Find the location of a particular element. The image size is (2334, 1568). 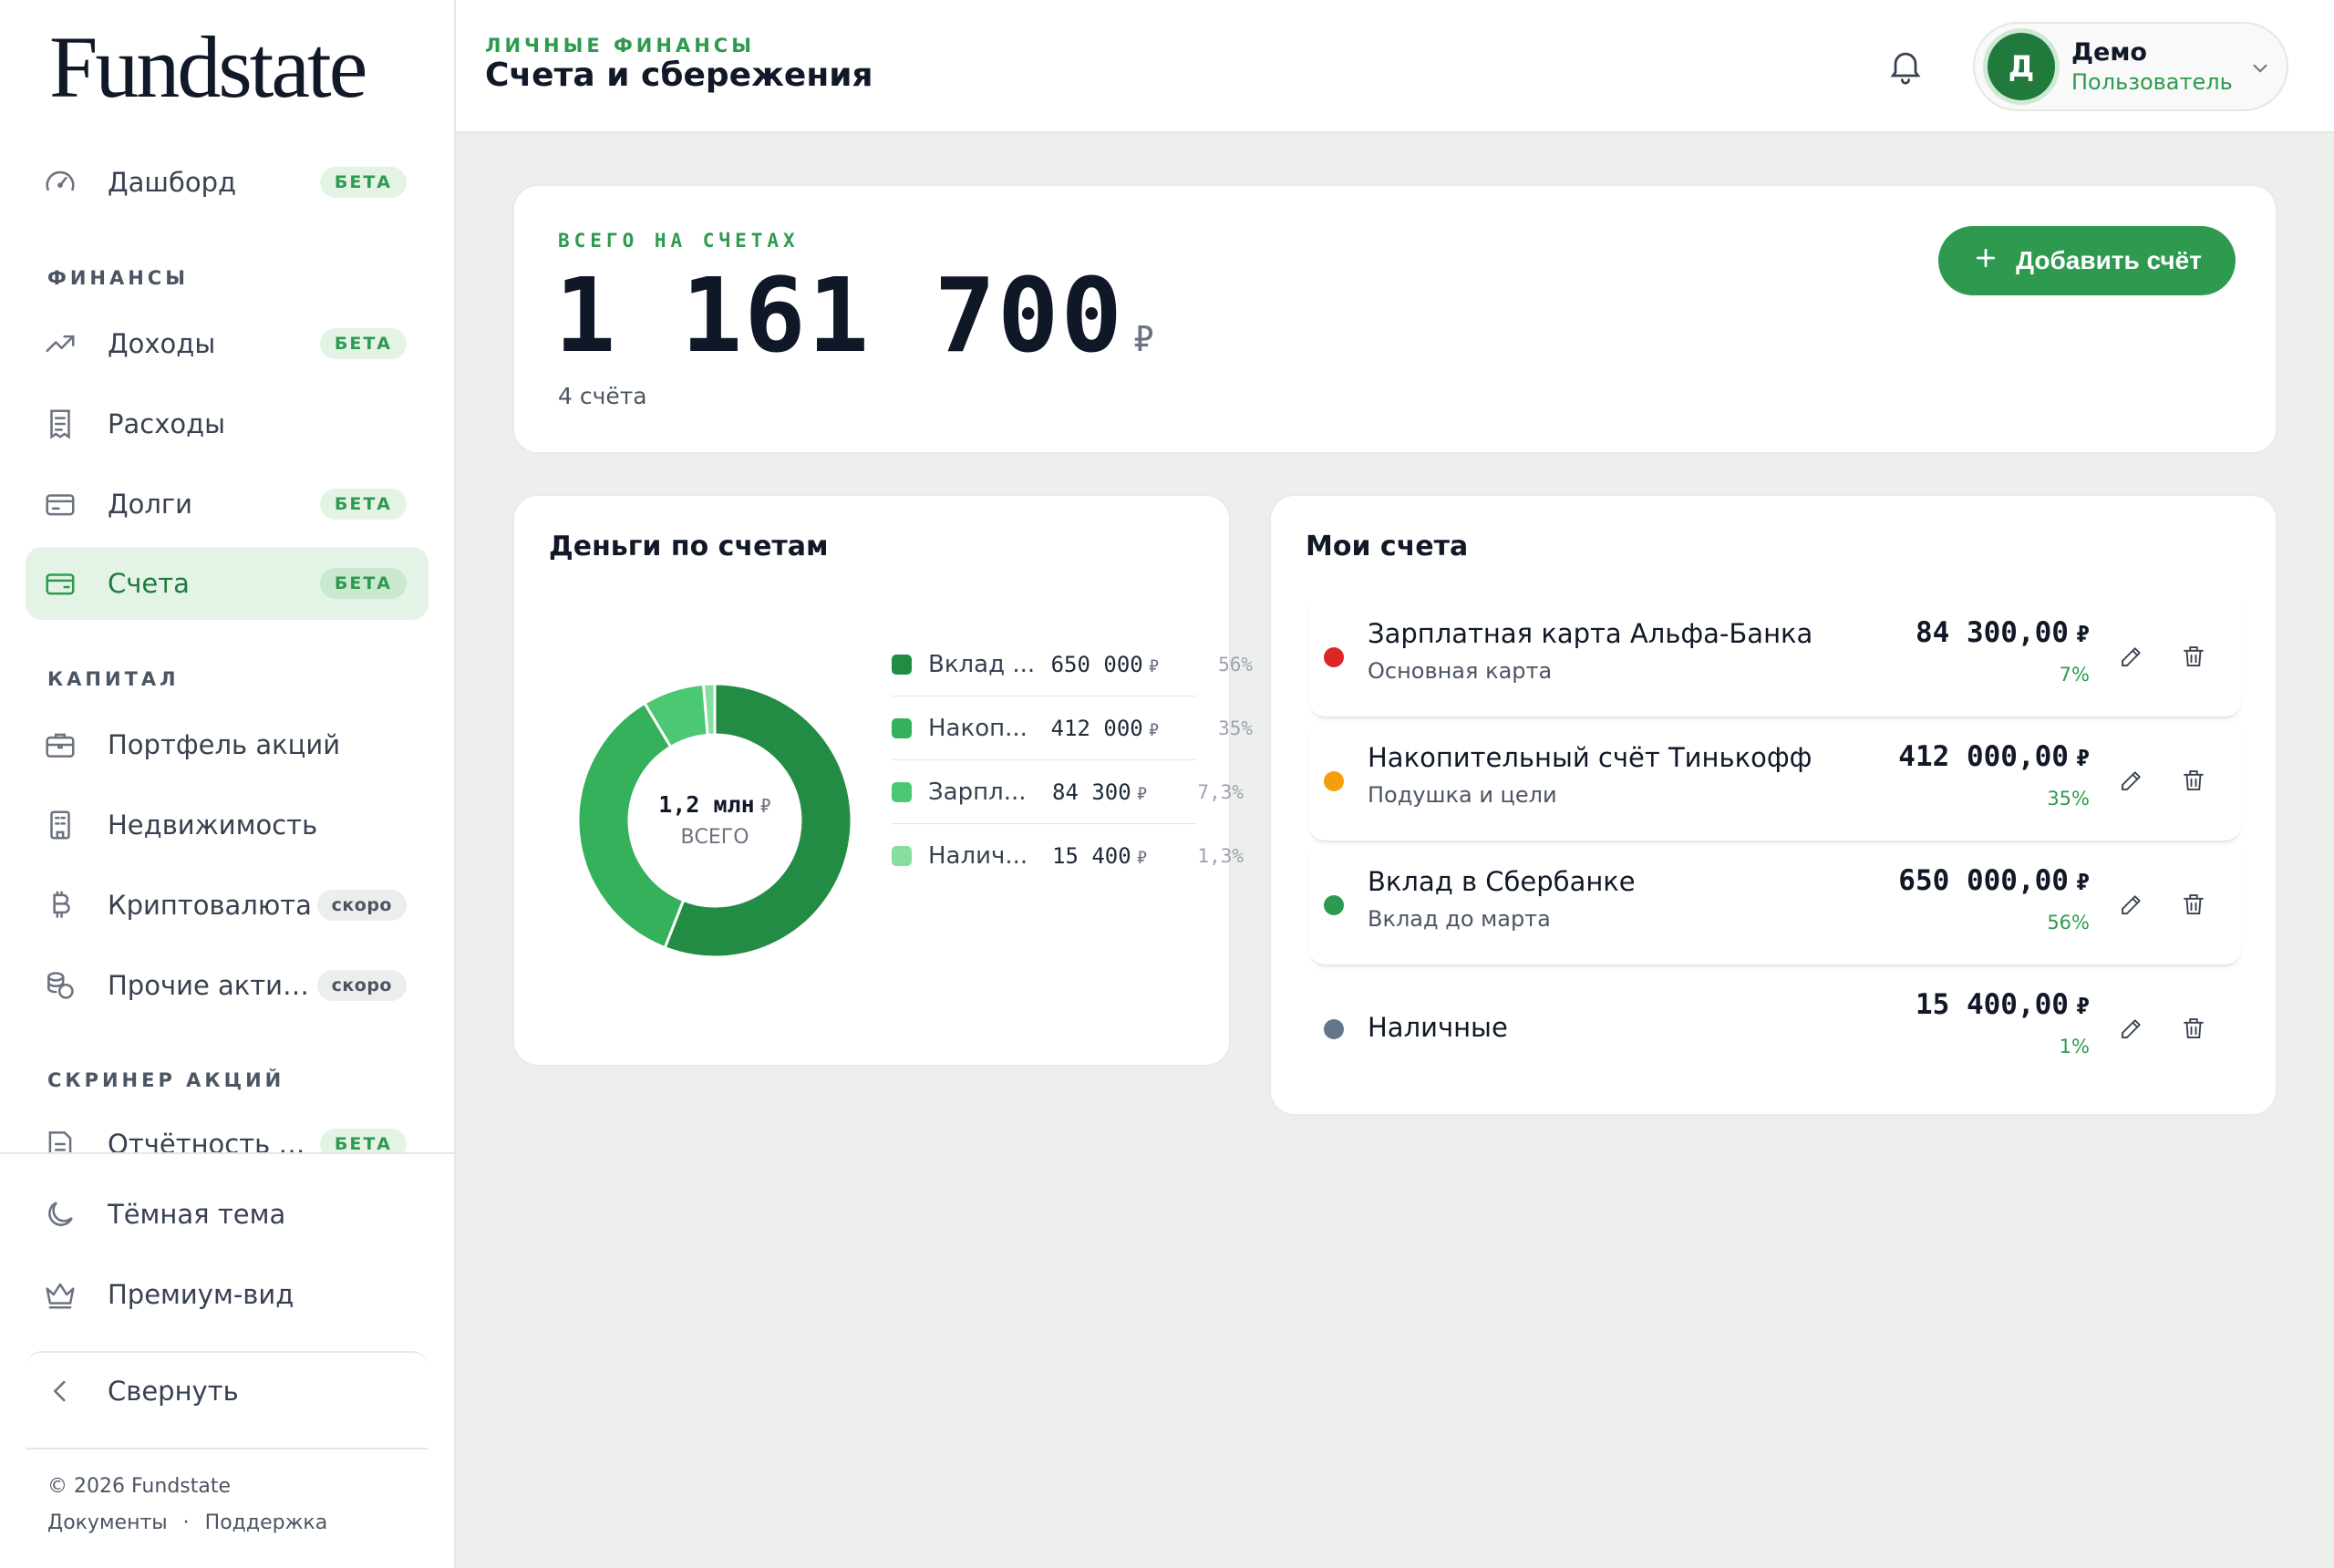

dark-theme-toggle: Тёмная тема is located at coordinates (227, 1214).